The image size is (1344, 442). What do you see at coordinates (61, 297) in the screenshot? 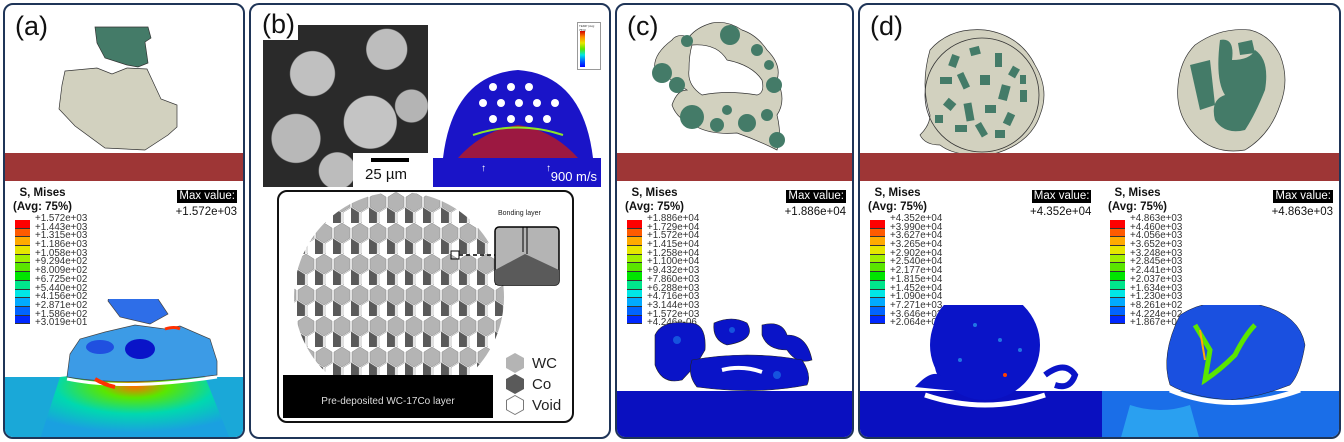
I see `legend-value: +4.156e+02` at bounding box center [61, 297].